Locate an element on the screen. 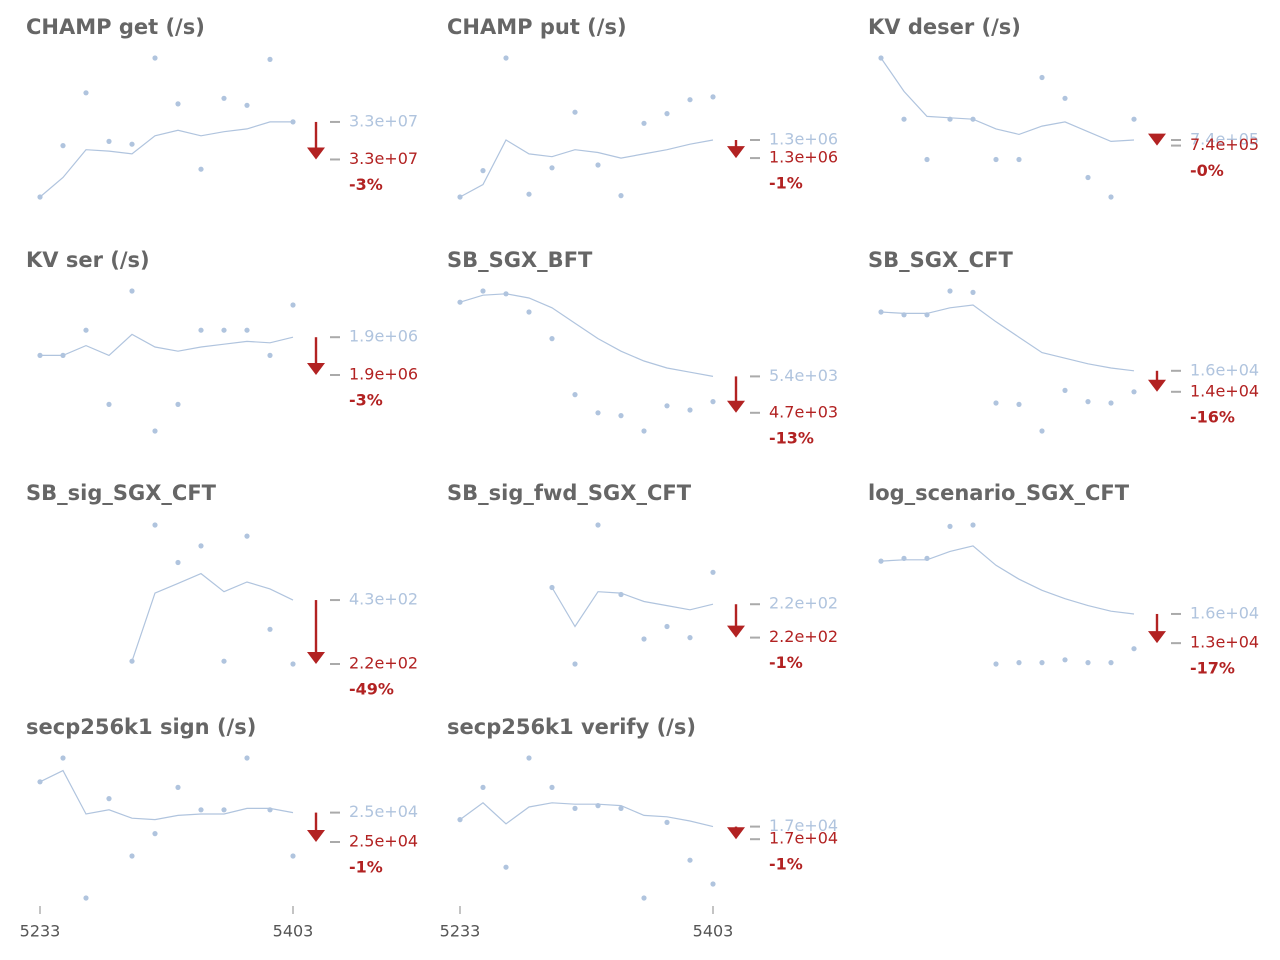  prev-value-label: 3.3e+07 is located at coordinates (383, 120).